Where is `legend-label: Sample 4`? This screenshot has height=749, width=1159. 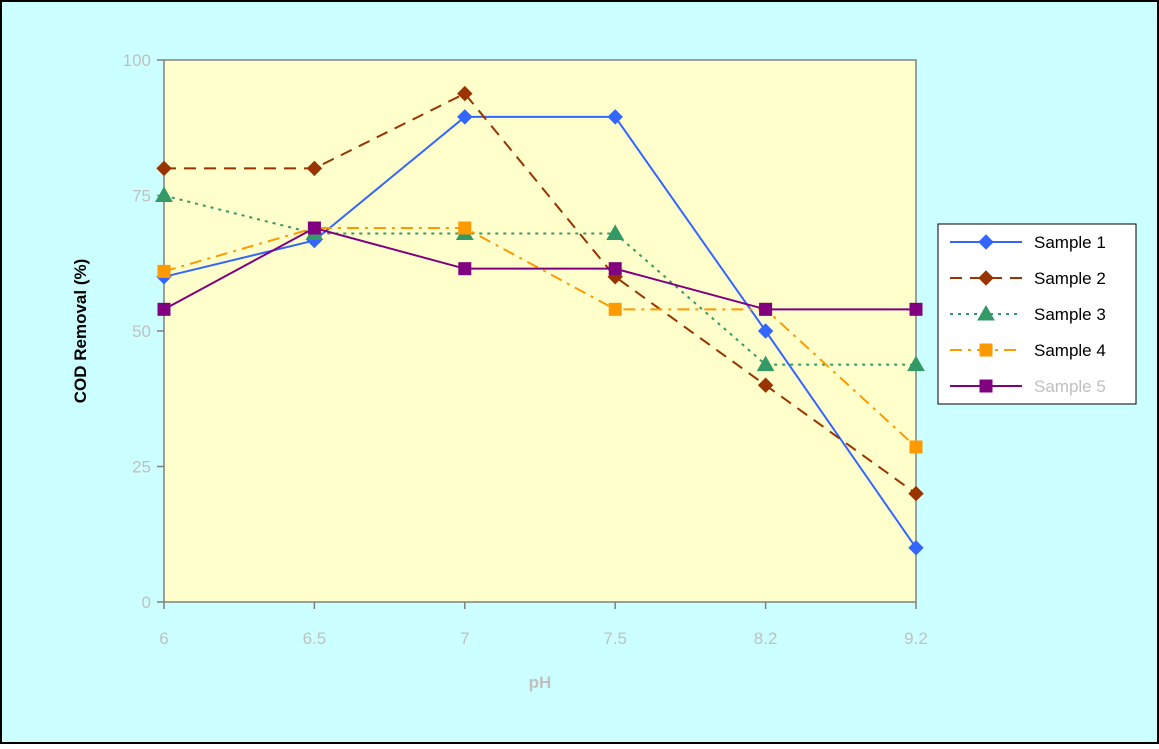 legend-label: Sample 4 is located at coordinates (1070, 350).